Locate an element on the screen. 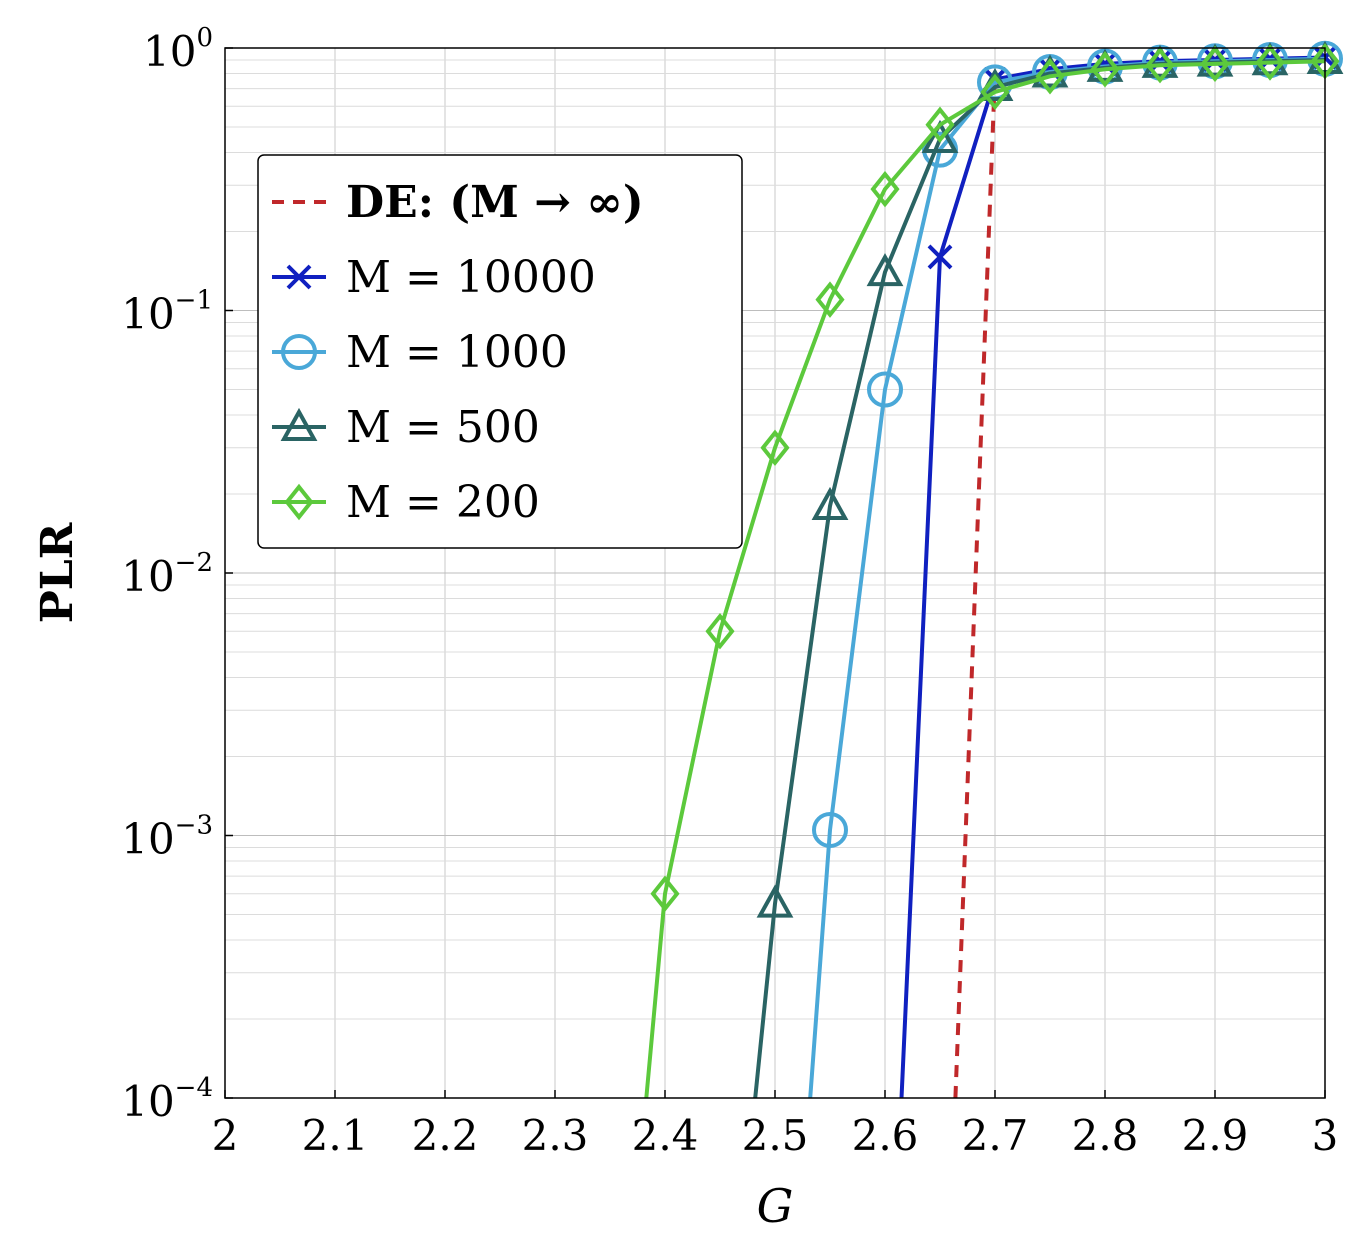 The width and height of the screenshot is (1362, 1248). y-tick-exponent: −4 is located at coordinates (194, 1088).